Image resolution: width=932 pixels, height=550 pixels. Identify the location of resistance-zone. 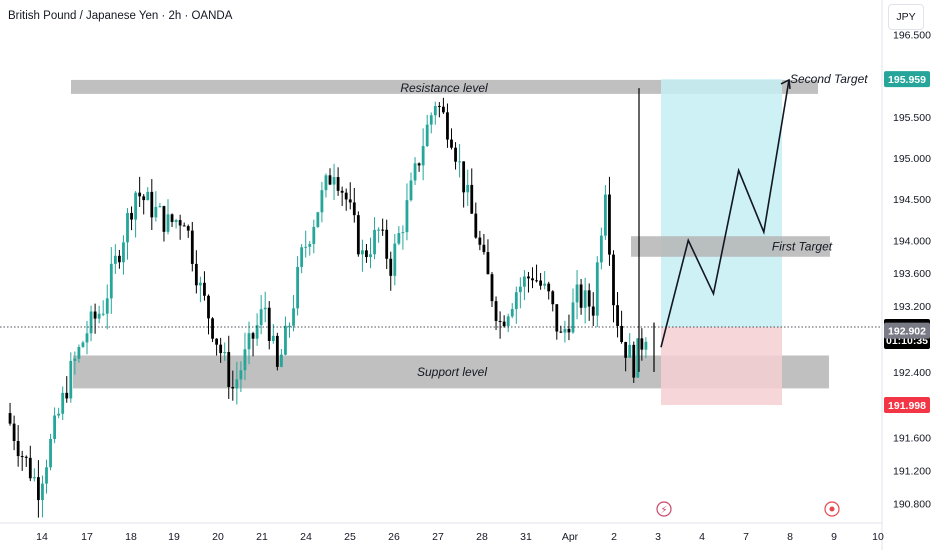
(444, 86).